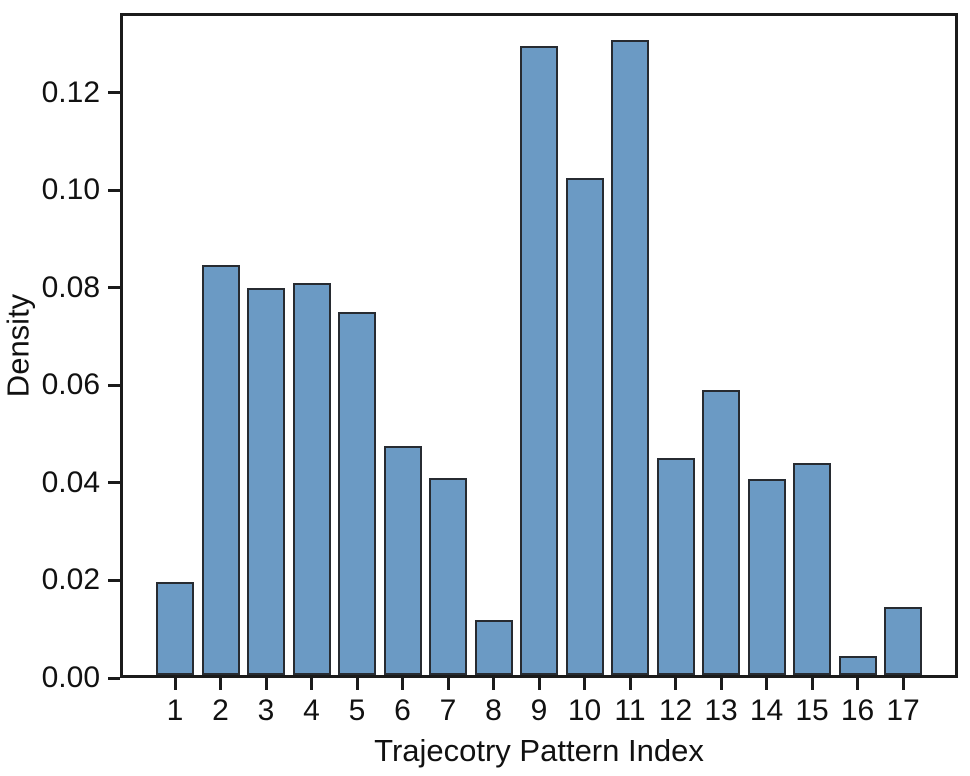  Describe the element at coordinates (402, 710) in the screenshot. I see `x-tick-label: 6` at that location.